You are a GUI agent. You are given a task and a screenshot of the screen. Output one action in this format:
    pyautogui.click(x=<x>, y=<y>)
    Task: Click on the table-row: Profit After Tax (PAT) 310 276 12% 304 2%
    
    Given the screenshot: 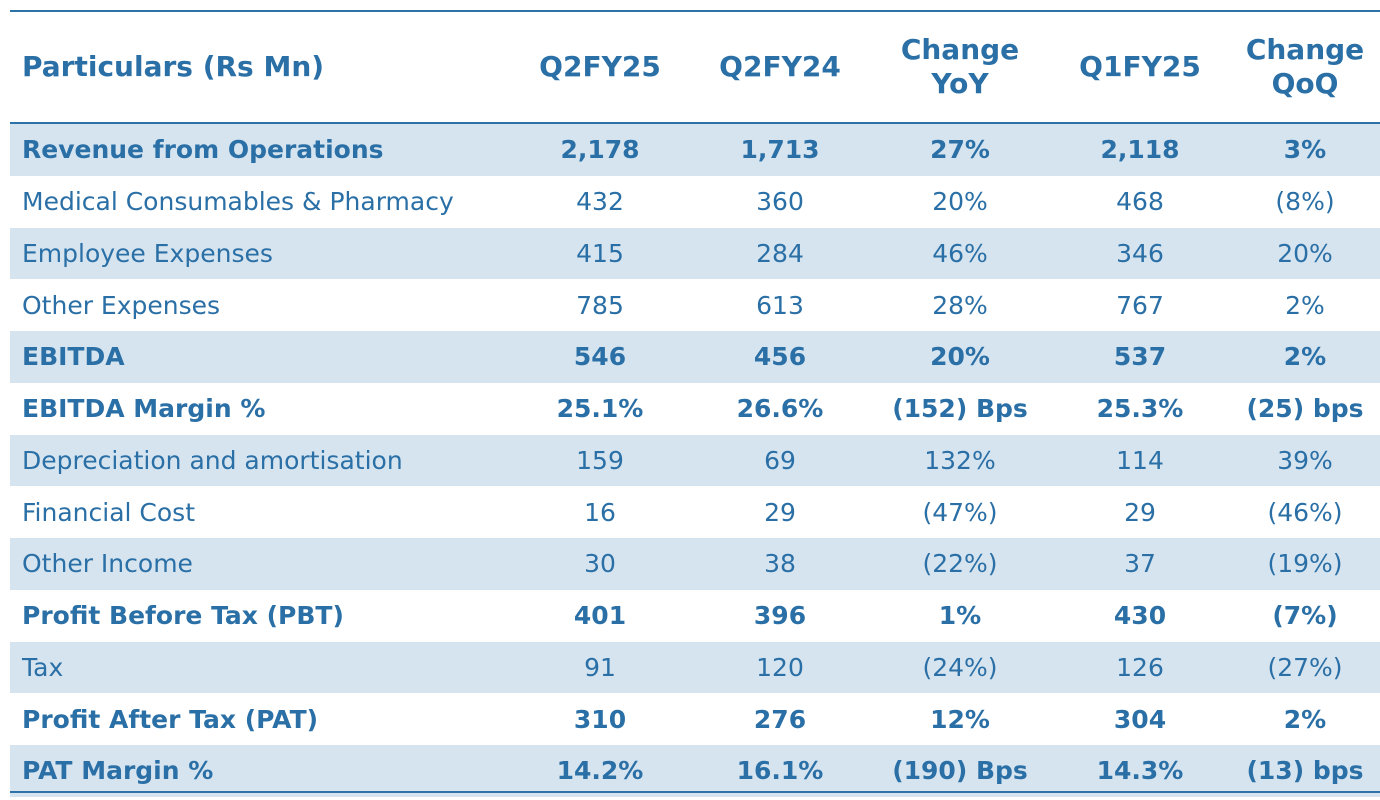 What is the action you would take?
    pyautogui.click(x=695, y=719)
    